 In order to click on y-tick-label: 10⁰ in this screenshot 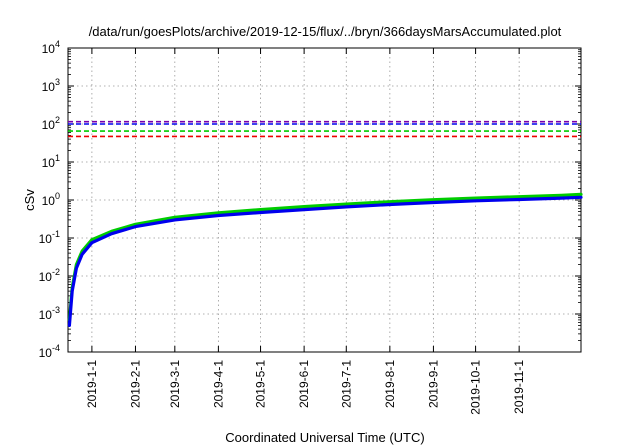, I will do `click(51, 199)`.